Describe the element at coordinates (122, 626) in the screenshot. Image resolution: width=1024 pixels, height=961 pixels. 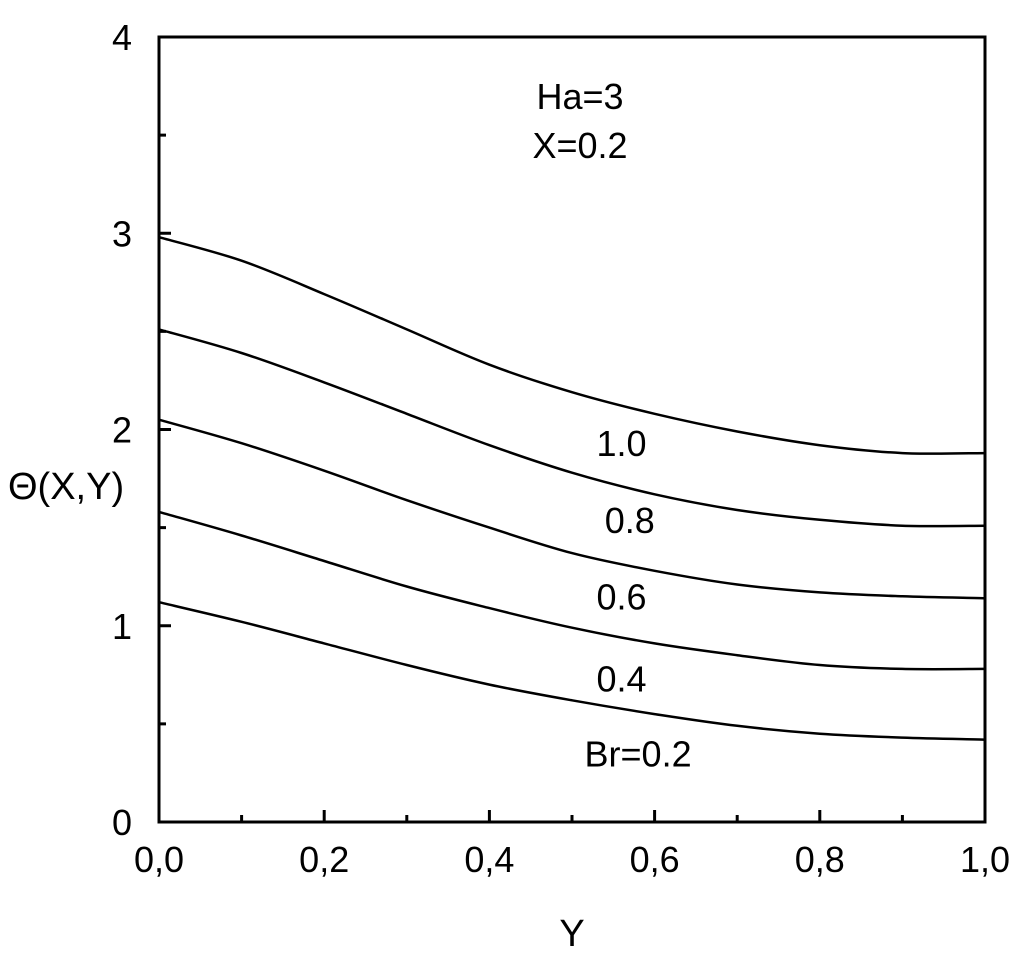
I see `y-tick-label: 1` at that location.